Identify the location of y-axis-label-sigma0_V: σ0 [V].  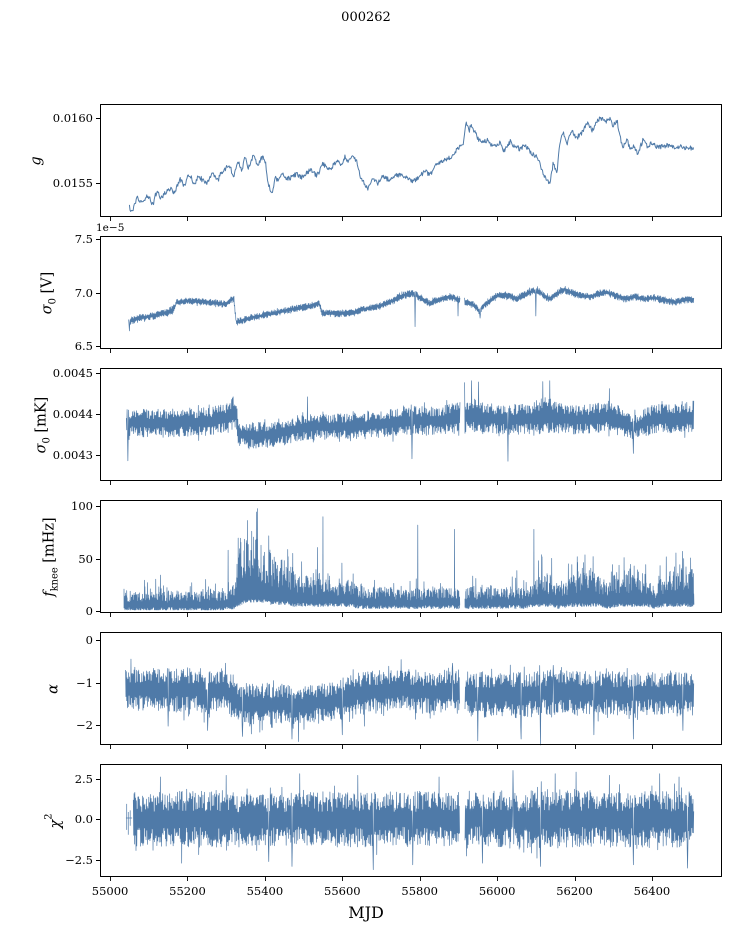
(48, 292).